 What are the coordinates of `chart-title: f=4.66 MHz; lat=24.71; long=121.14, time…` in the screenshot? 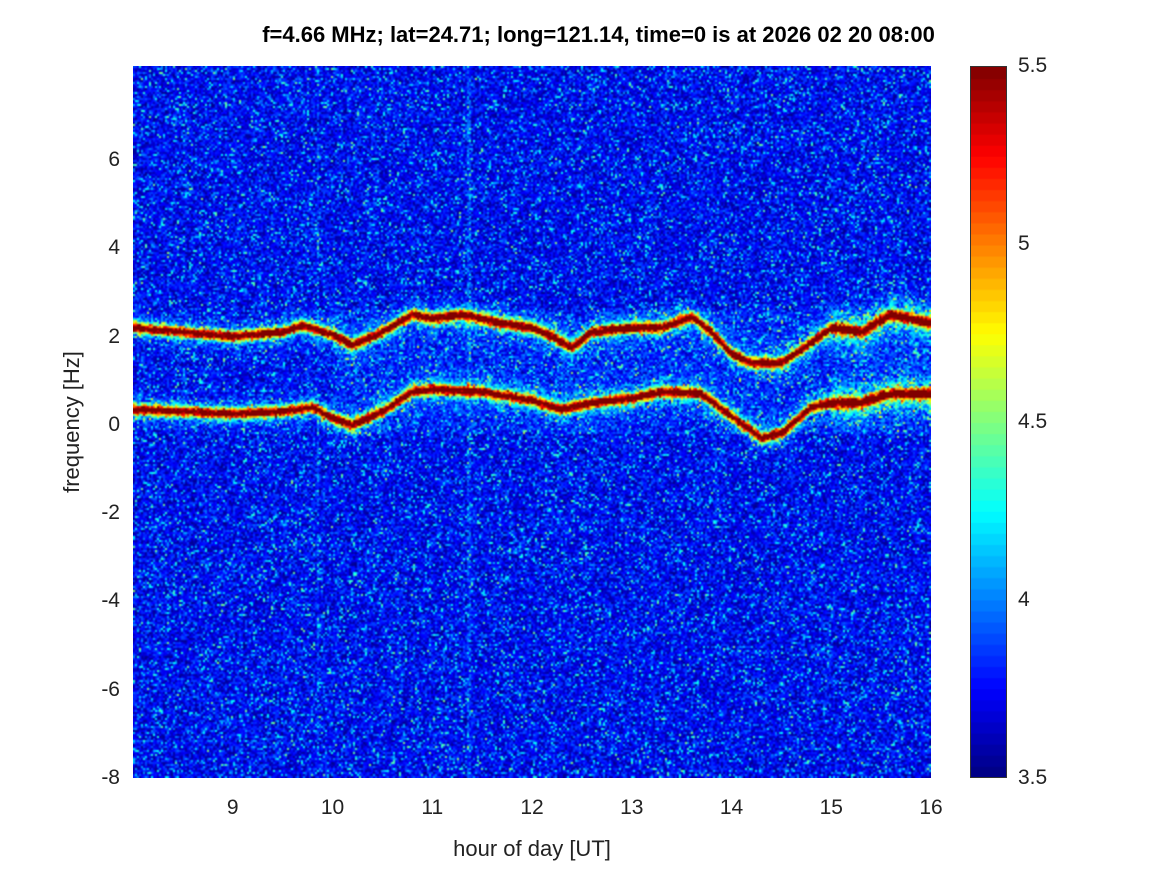 It's located at (598, 34).